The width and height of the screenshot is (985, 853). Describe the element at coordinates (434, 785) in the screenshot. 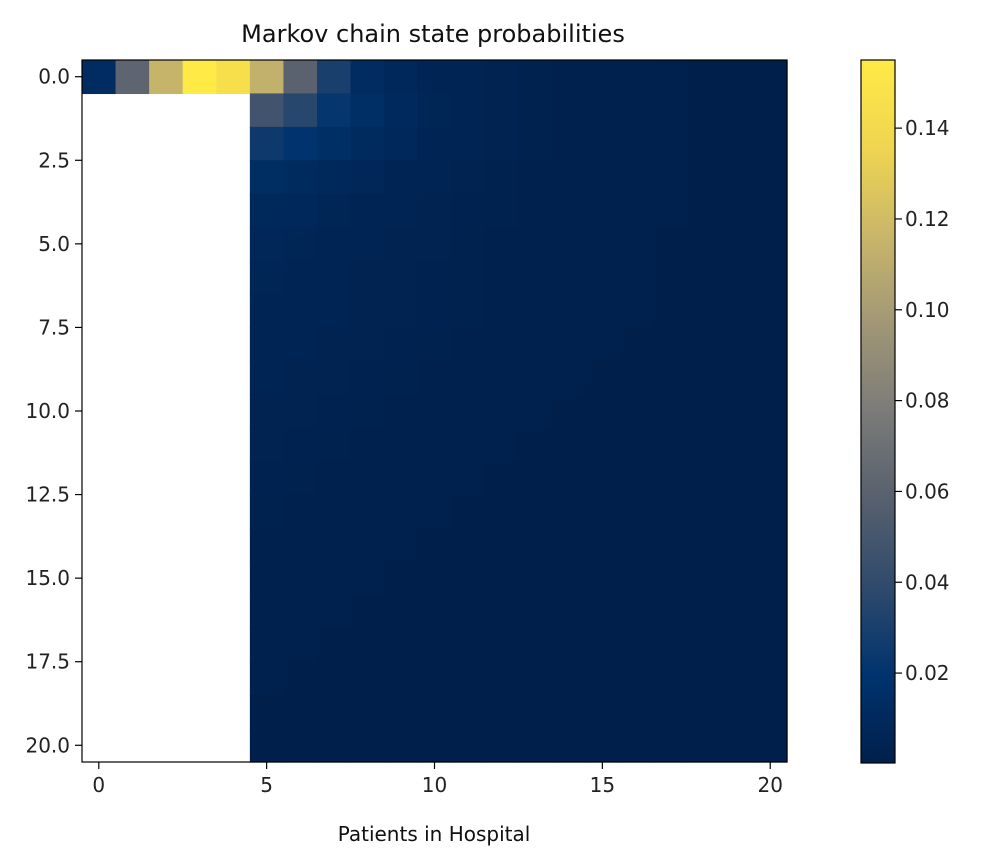

I see `x-tick-label: 10` at that location.